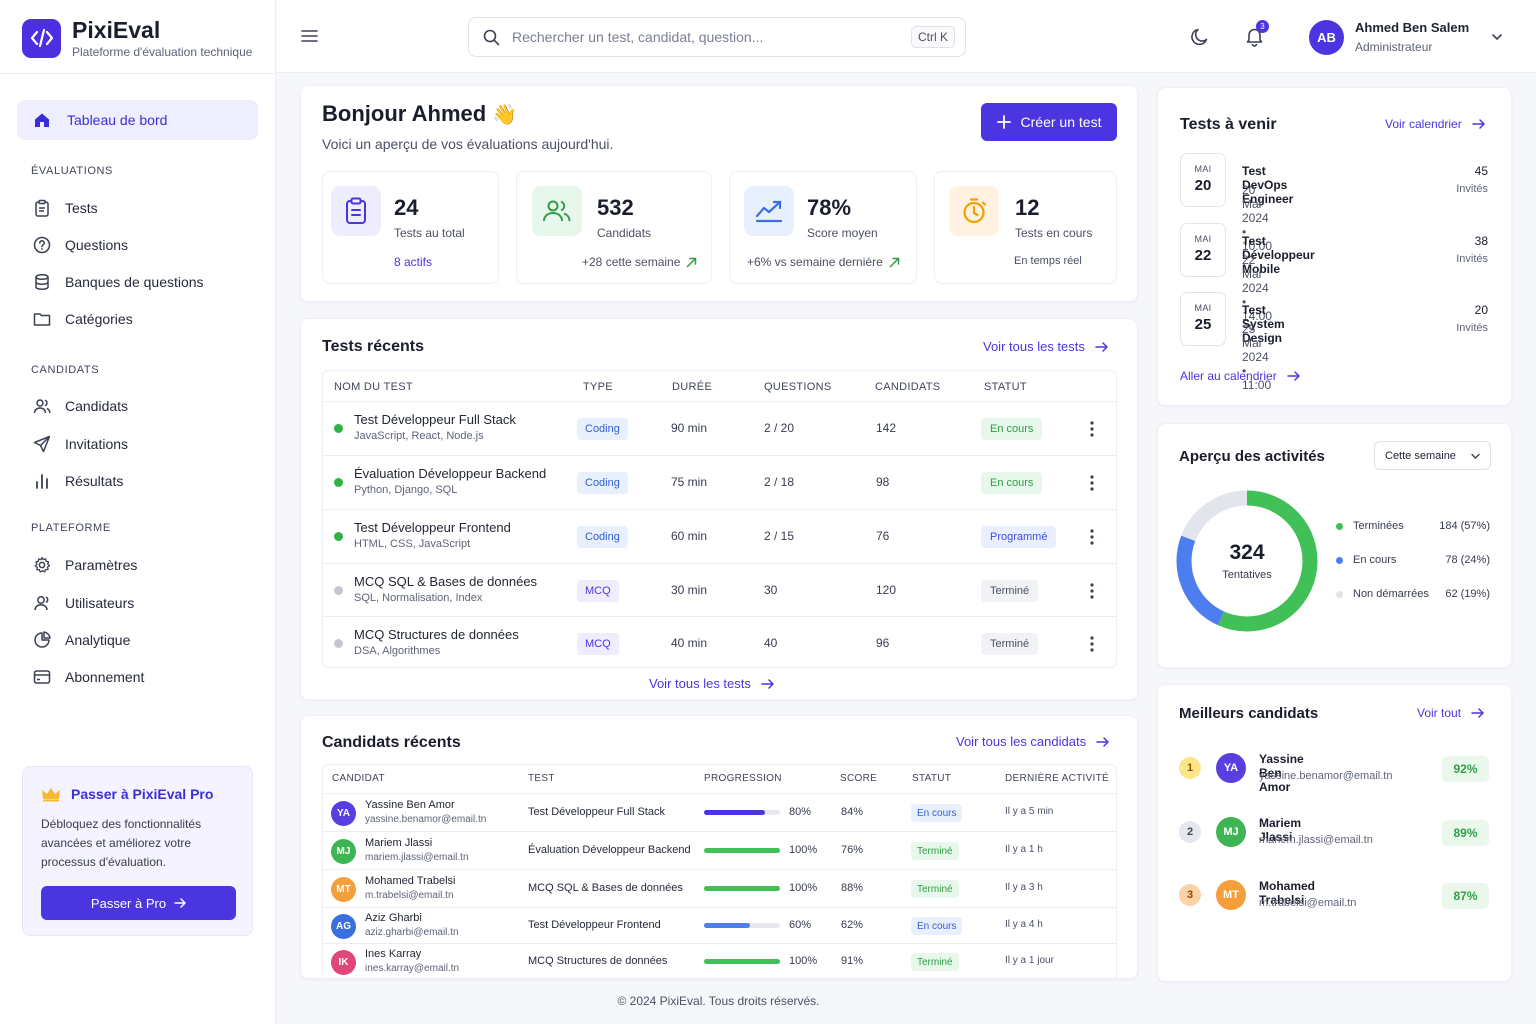 Image resolution: width=1536 pixels, height=1024 pixels. Describe the element at coordinates (1432, 455) in the screenshot. I see `period-select: Cette semaine` at that location.